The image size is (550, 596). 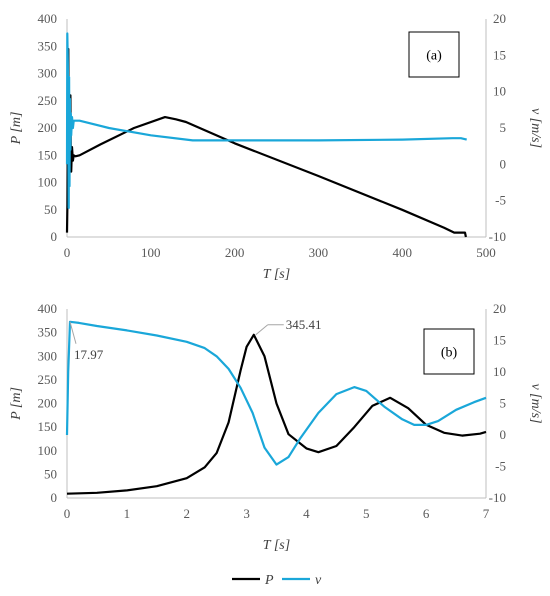 What do you see at coordinates (306, 513) in the screenshot?
I see `x-tick-label: 4` at bounding box center [306, 513].